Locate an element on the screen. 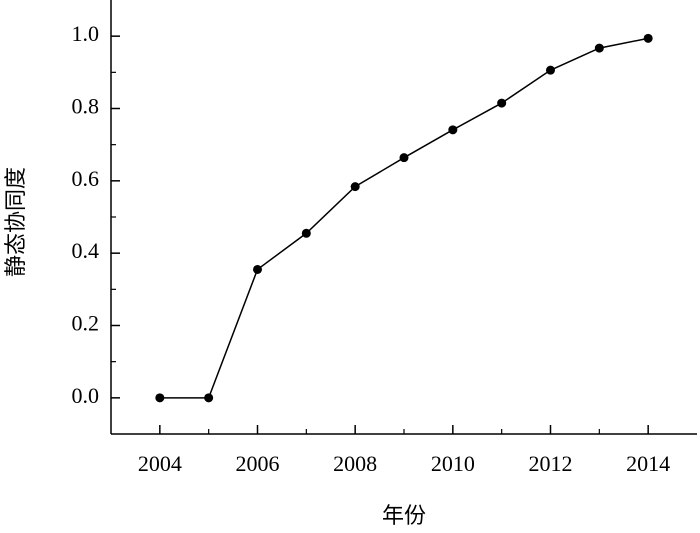  x-tick-label: 2010 is located at coordinates (453, 463).